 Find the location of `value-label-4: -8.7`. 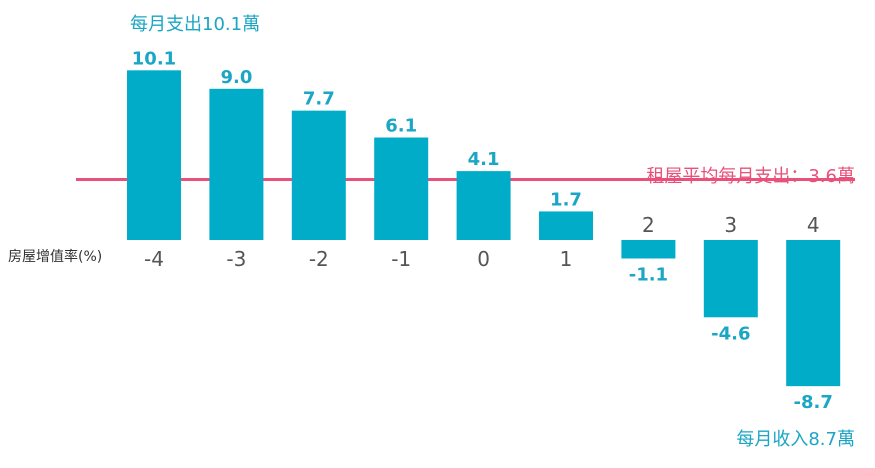

value-label-4: -8.7 is located at coordinates (813, 402).